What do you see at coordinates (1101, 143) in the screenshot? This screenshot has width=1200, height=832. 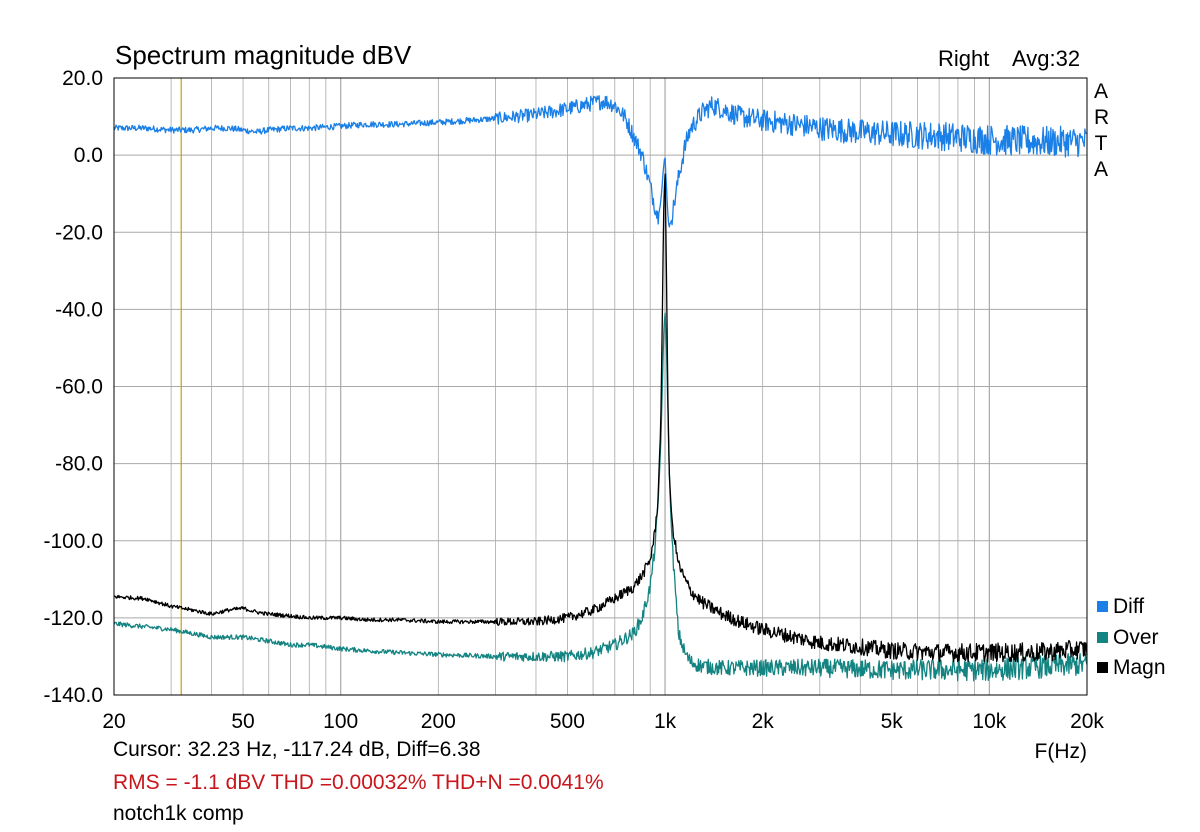 I see `watermark-letter: T` at bounding box center [1101, 143].